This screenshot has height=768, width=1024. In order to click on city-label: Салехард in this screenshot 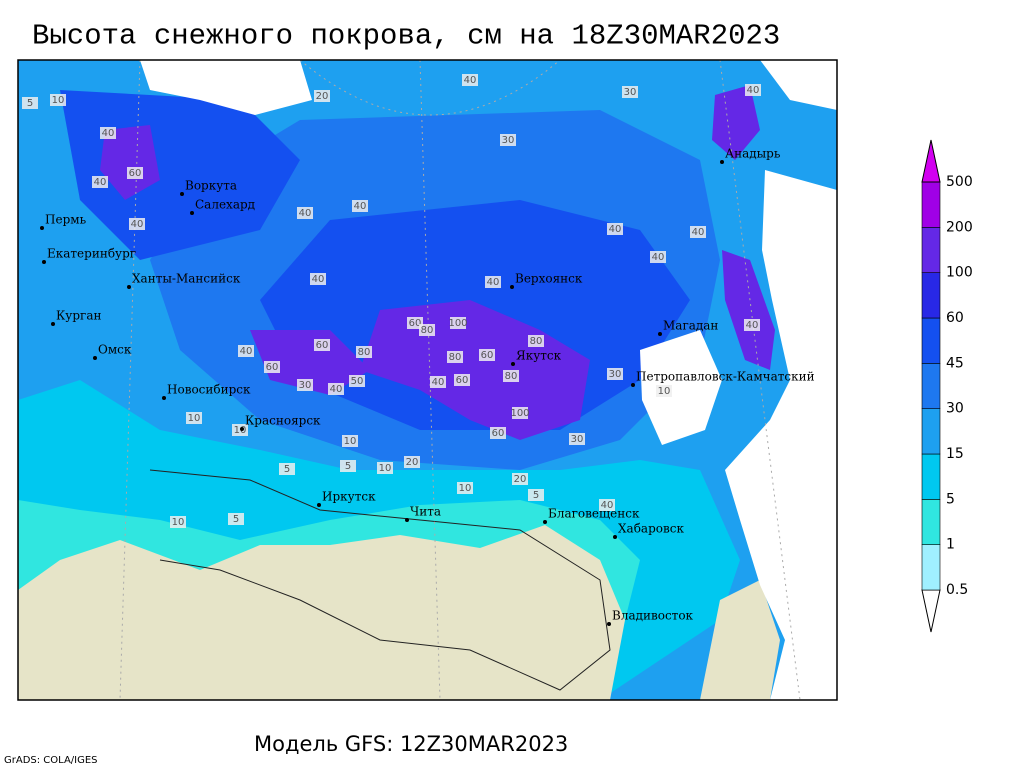, I will do `click(225, 205)`.